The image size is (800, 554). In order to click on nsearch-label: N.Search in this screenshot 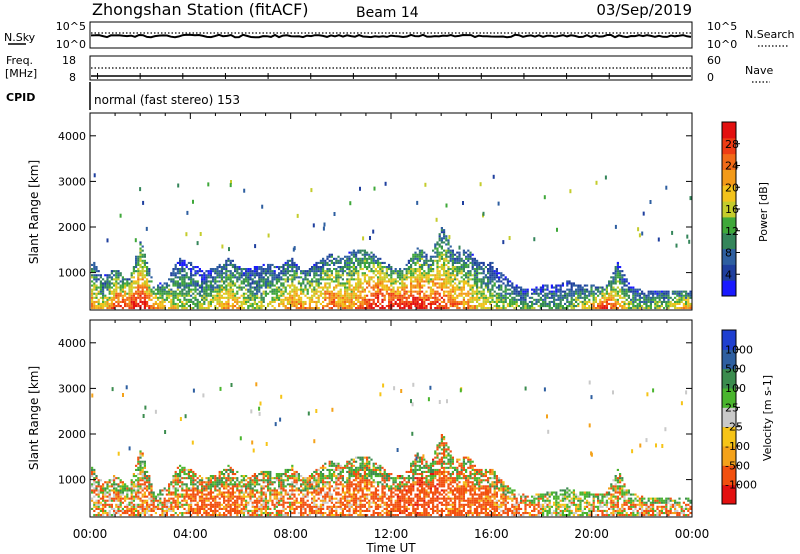, I will do `click(770, 34)`.